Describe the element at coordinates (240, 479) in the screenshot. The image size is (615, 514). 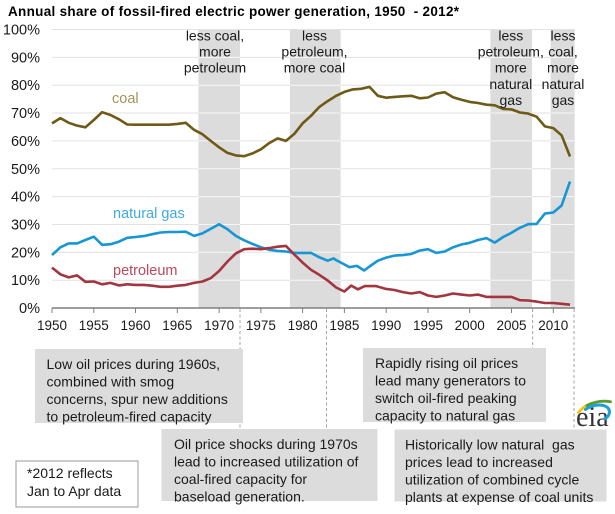
I see `svg-text: coal-fired capacity for` at that location.